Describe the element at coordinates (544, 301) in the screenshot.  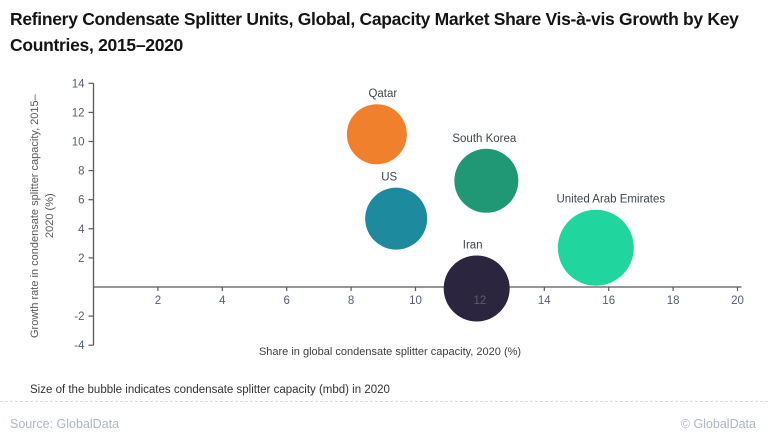
I see `x-tick-label: 14` at that location.